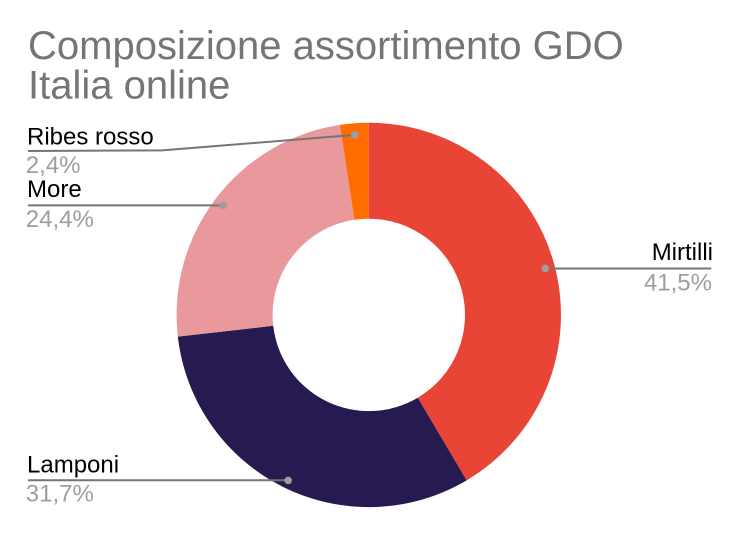 The image size is (737, 536). What do you see at coordinates (682, 252) in the screenshot?
I see `svg-text: Mirtilli` at bounding box center [682, 252].